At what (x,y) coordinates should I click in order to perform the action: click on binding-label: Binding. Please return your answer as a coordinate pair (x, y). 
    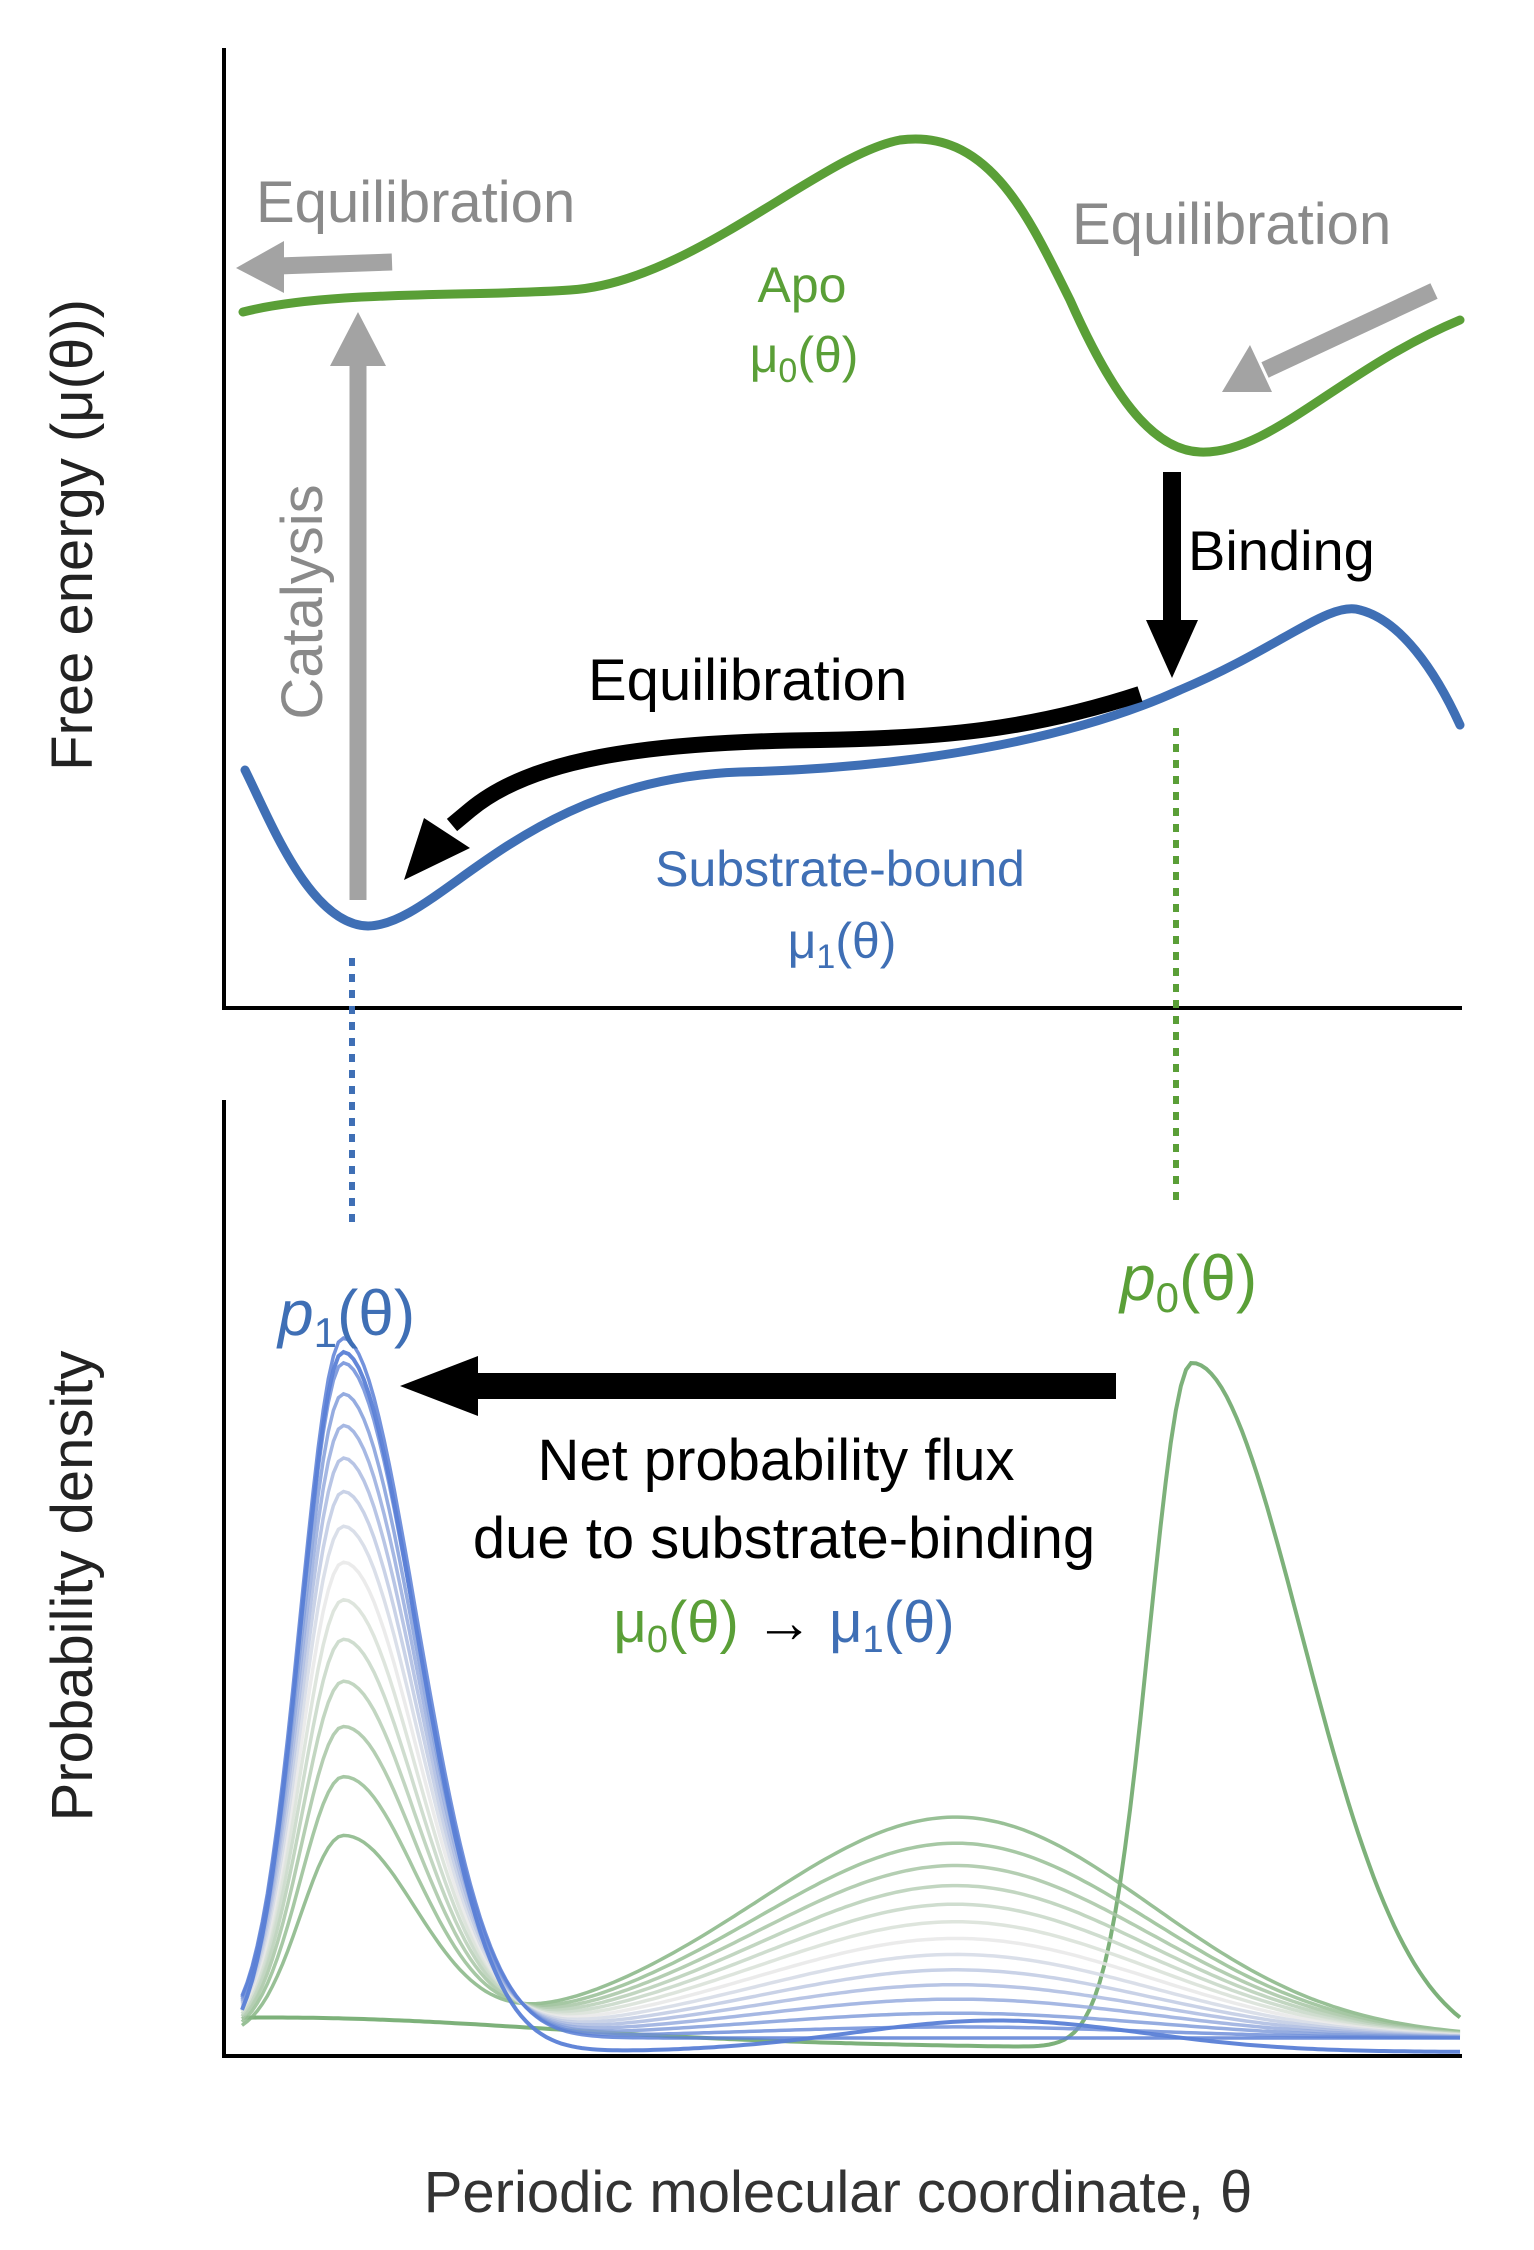
    Looking at the image, I should click on (1281, 550).